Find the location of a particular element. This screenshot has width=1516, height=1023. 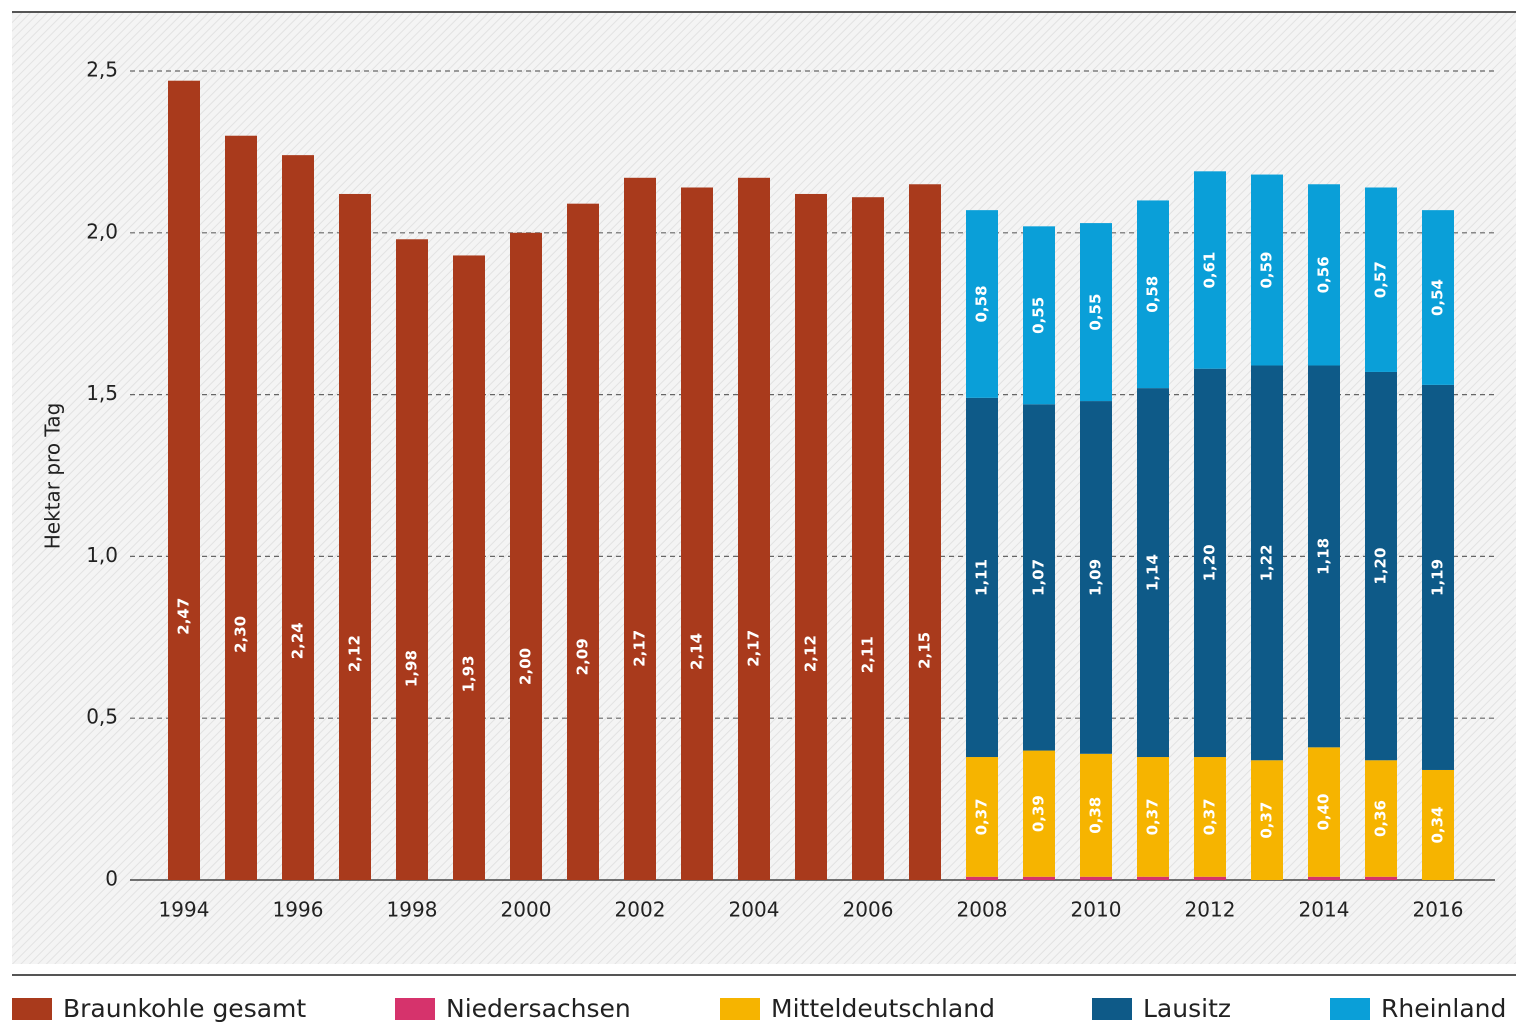

value-label: 0,54 is located at coordinates (1438, 297).